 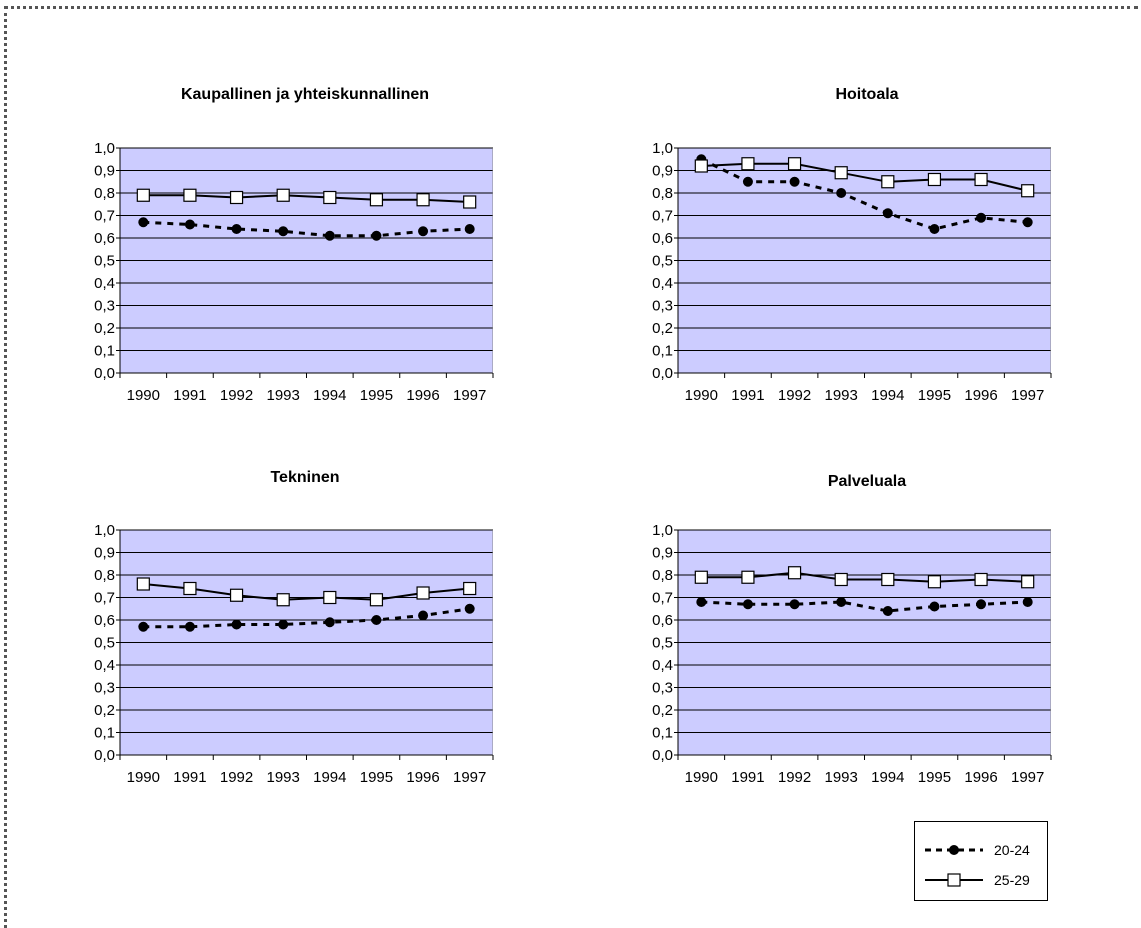 I want to click on chart-title-kaupallinen: Kaupallinen ja yhteiskunnallinen, so click(x=305, y=94).